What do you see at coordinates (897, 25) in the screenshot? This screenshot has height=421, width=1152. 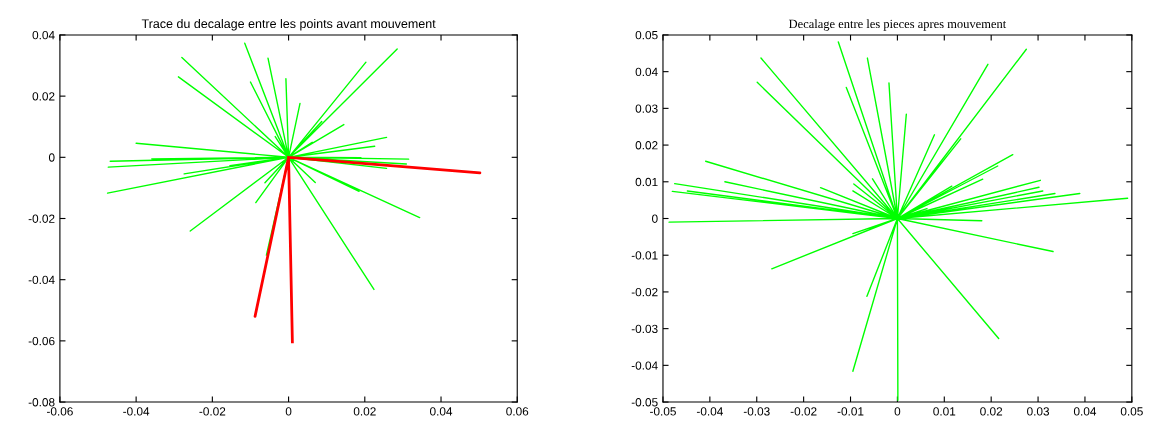 I see `chart-title: Decalage entre les pieces apres mouvement` at bounding box center [897, 25].